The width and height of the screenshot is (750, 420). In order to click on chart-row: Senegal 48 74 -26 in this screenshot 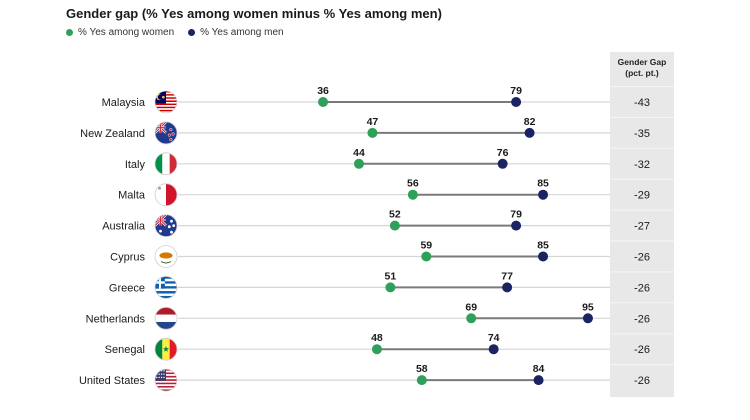, I will do `click(389, 344)`.